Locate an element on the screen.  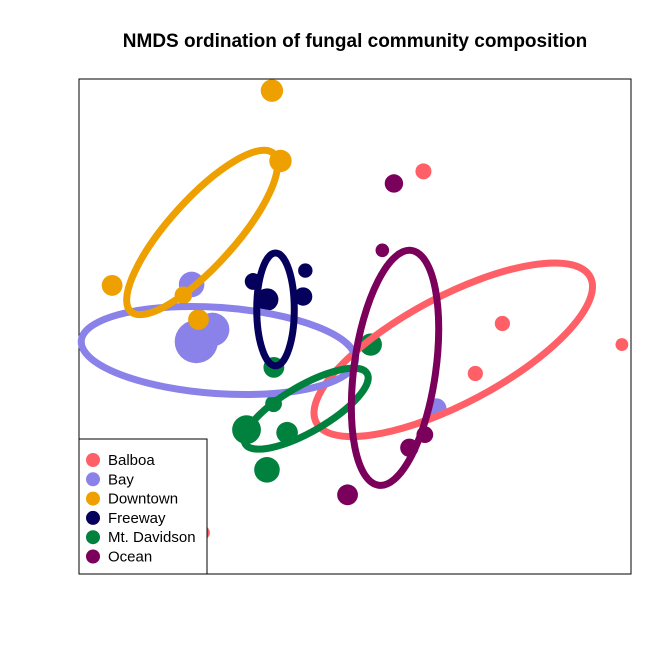
legend-box is located at coordinates (143, 506).